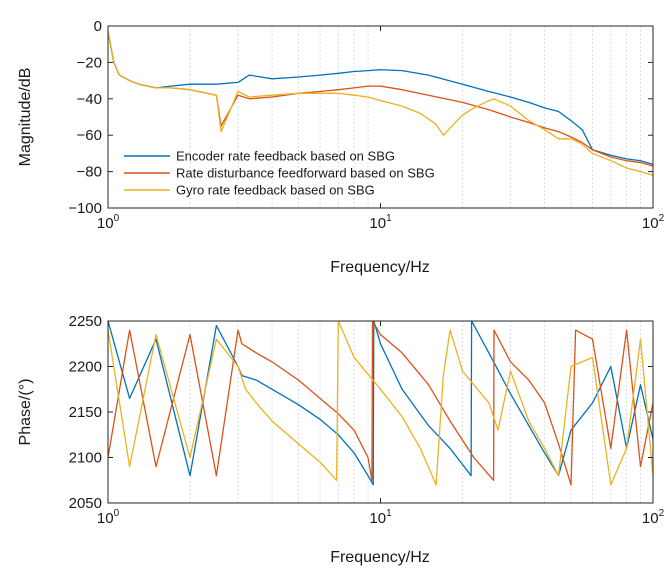 Image resolution: width=667 pixels, height=568 pixels. I want to click on phase-y-tick-label: 2100, so click(85, 458).